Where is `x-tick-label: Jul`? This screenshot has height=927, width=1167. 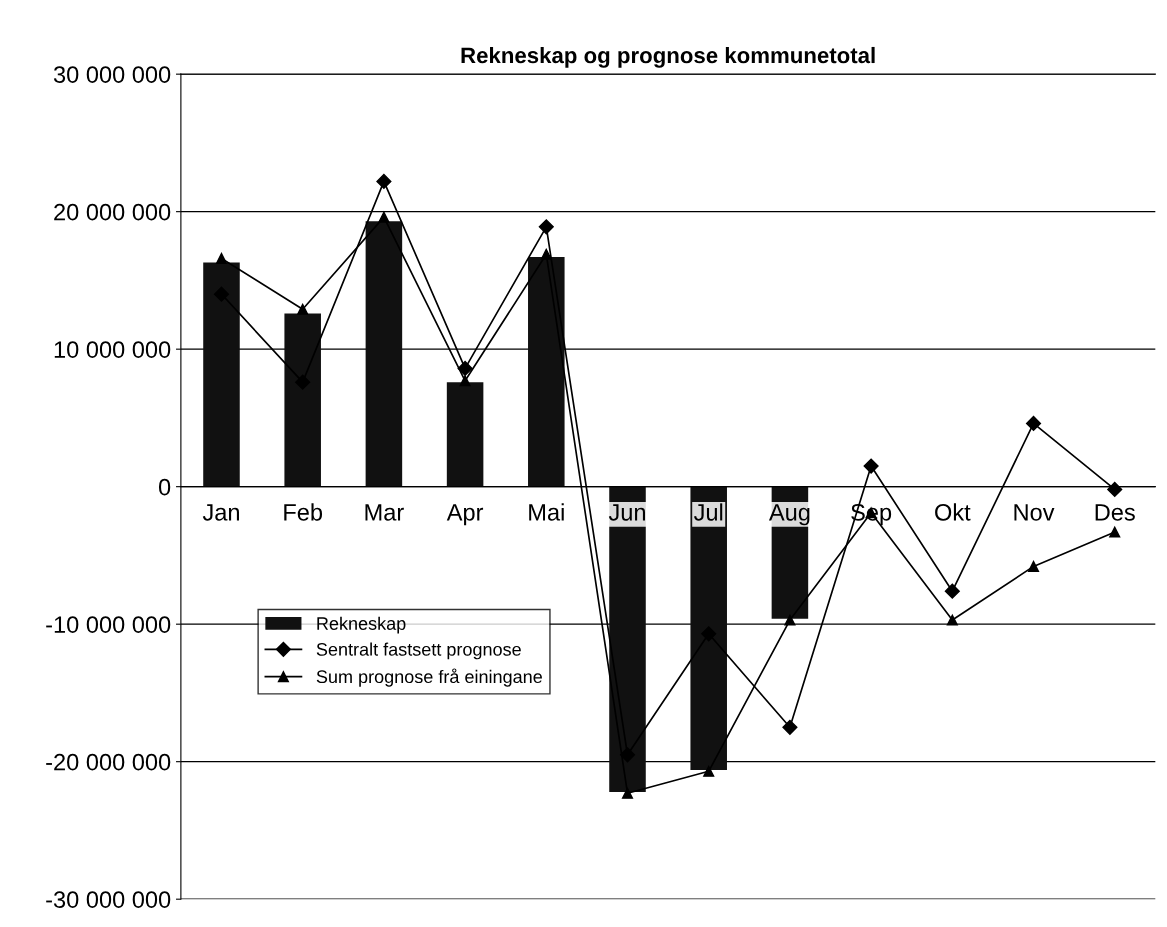
x-tick-label: Jul is located at coordinates (708, 512).